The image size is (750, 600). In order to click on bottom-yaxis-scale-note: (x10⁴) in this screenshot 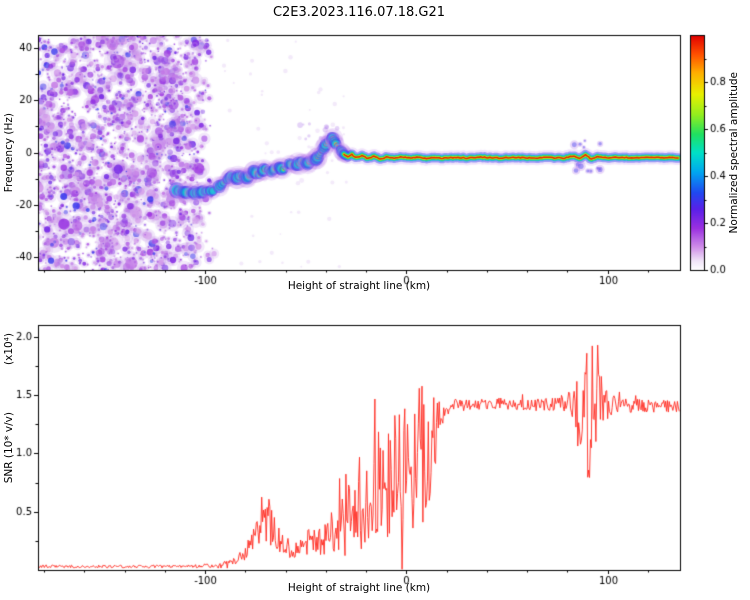, I will do `click(9, 349)`.